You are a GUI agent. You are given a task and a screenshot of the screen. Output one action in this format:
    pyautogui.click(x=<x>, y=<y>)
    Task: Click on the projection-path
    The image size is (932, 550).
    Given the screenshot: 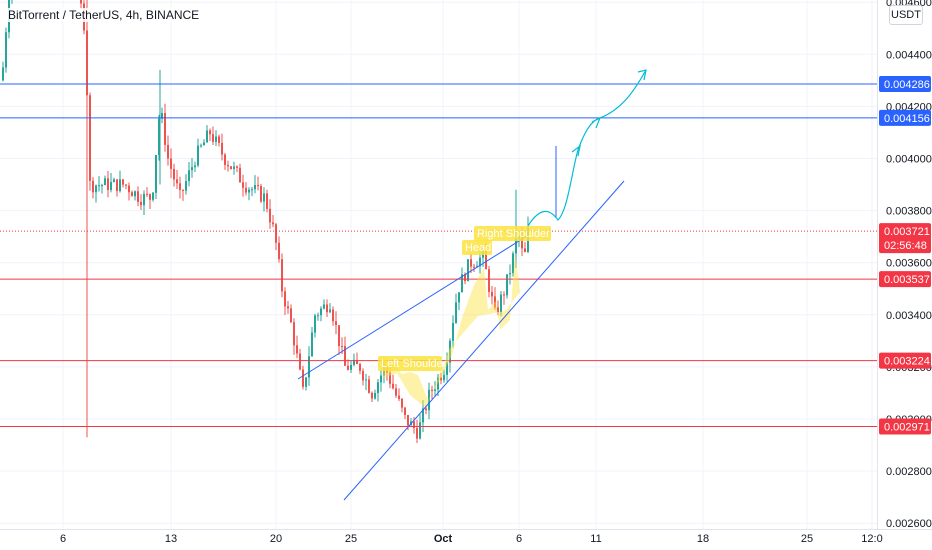 What is the action you would take?
    pyautogui.click(x=587, y=148)
    